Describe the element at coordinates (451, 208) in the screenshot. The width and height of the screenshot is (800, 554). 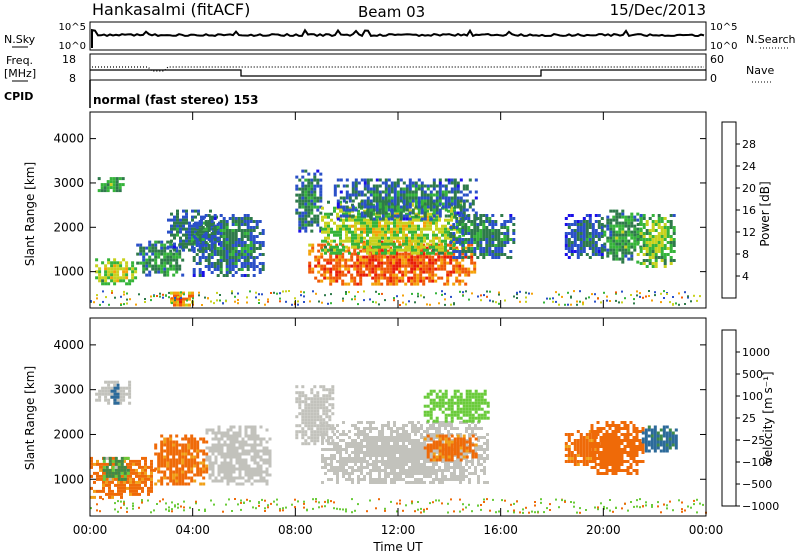
I see `power-cell-1980` at that location.